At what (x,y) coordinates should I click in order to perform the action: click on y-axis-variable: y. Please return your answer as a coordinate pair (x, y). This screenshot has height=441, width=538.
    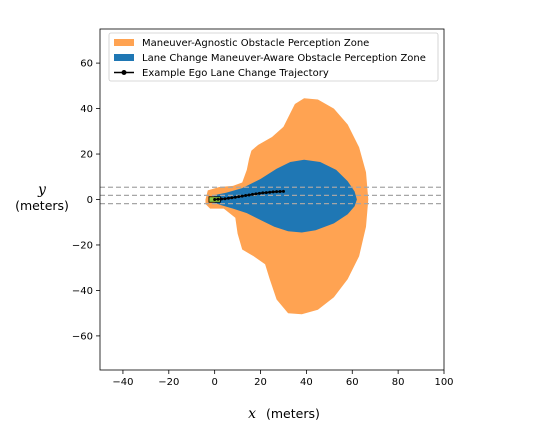
    Looking at the image, I should click on (42, 190).